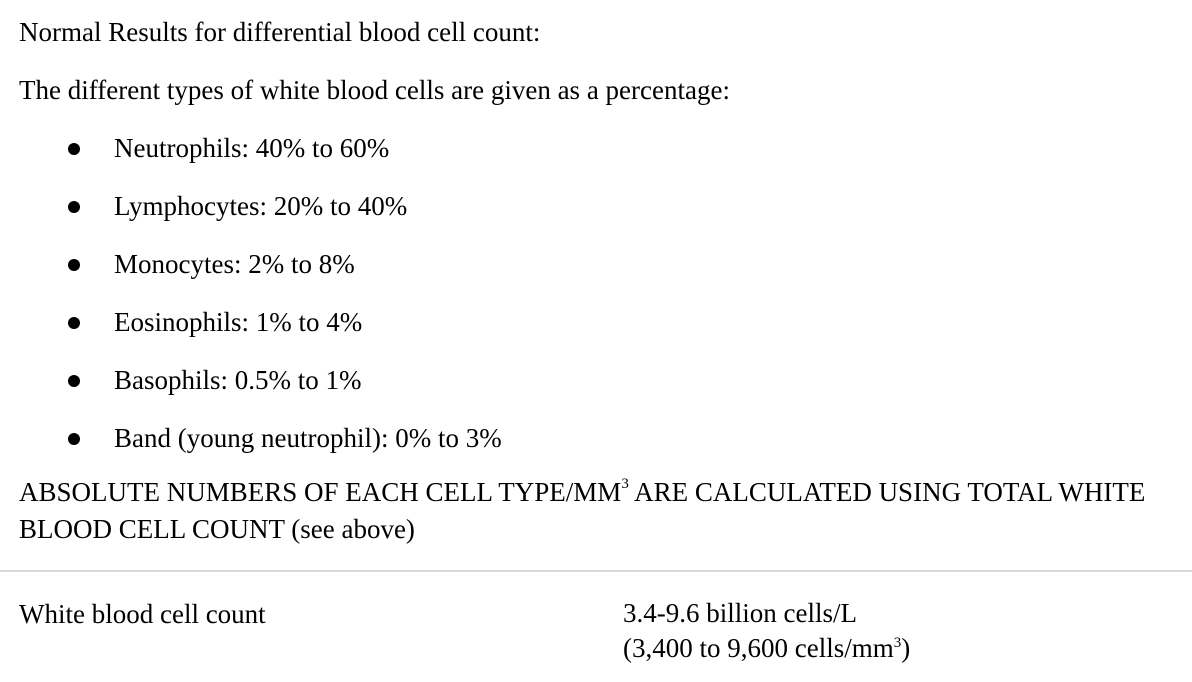 The image size is (1192, 682). Describe the element at coordinates (740, 613) in the screenshot. I see `wbc-value-line1: 3.4-9.6 billion cells/L` at that location.